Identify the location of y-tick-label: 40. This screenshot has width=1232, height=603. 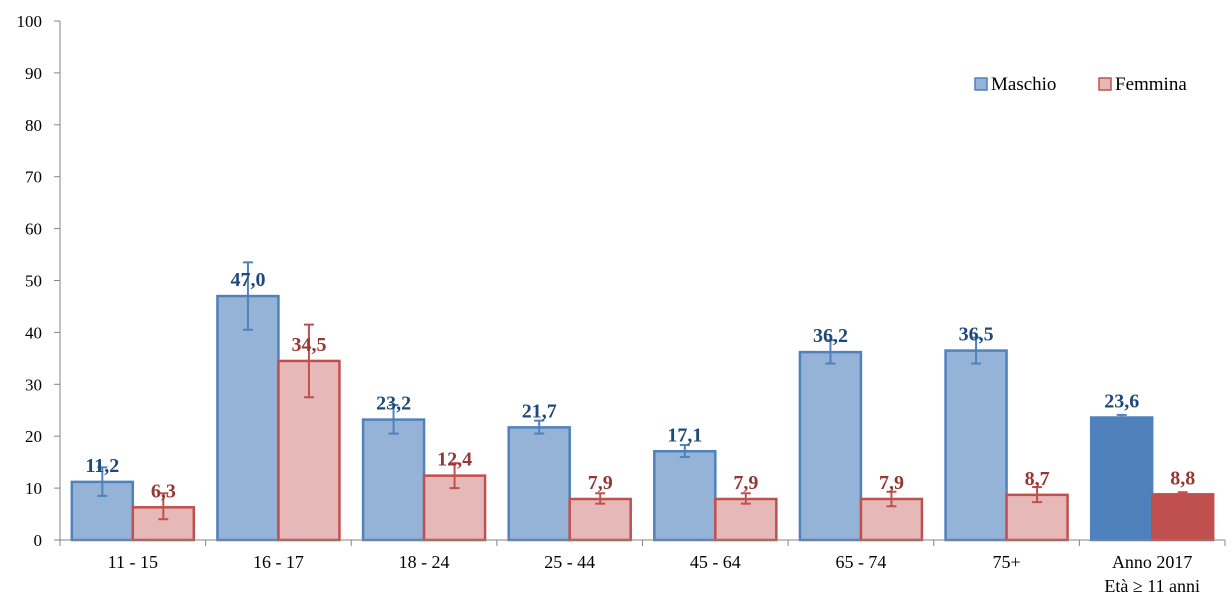
(33, 332).